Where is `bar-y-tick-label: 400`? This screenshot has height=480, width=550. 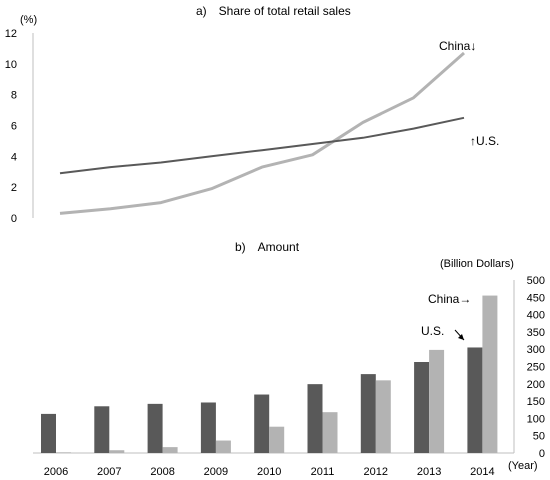
bar-y-tick-label: 400 is located at coordinates (536, 316).